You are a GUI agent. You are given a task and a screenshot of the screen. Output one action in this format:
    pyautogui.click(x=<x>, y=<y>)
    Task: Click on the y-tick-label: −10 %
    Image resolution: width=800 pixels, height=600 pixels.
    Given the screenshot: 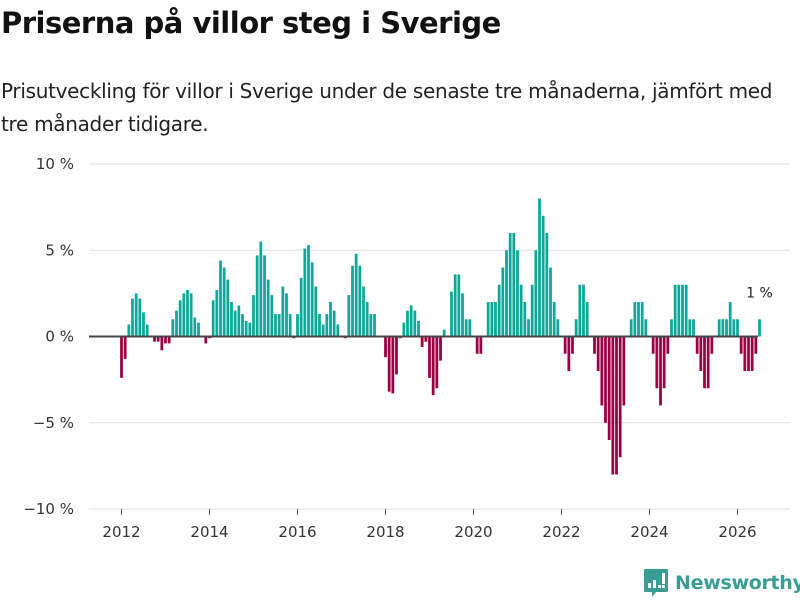 What is the action you would take?
    pyautogui.click(x=48, y=509)
    